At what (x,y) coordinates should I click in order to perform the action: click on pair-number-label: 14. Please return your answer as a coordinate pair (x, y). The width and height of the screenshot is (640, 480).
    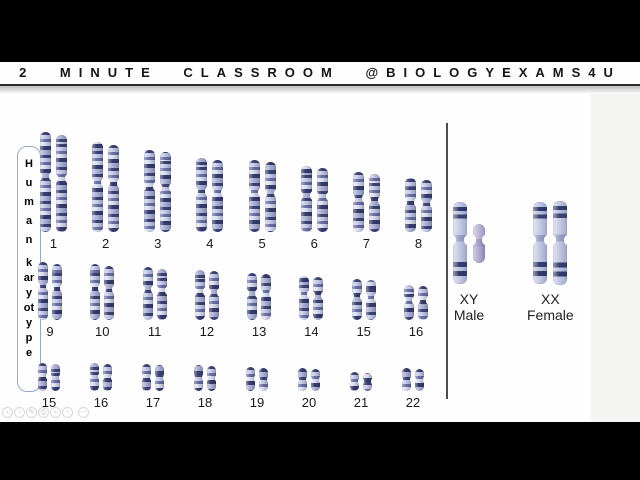
    Looking at the image, I should click on (311, 331).